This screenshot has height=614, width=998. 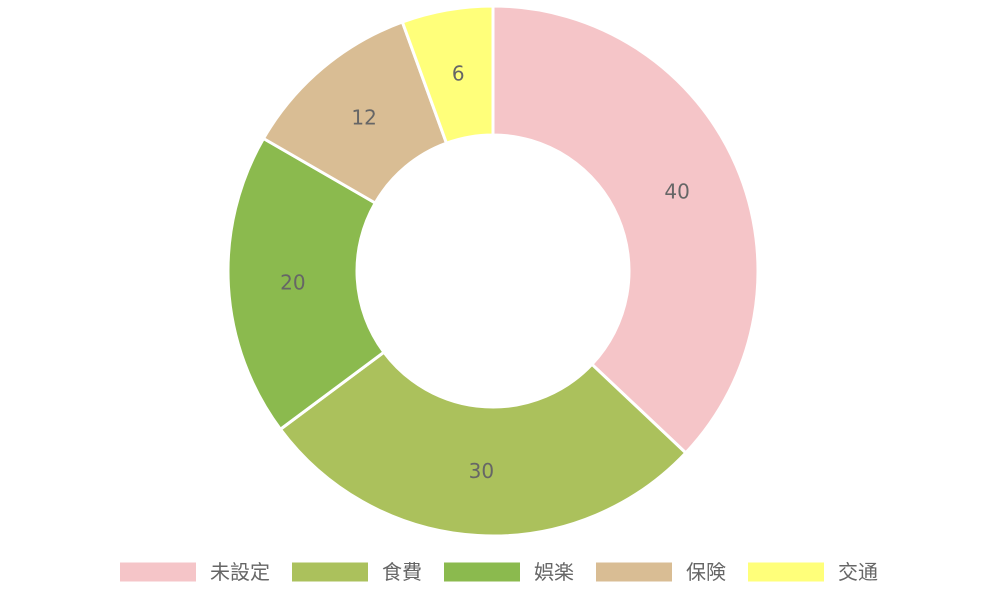 I want to click on legend-label: 保険, so click(x=706, y=572).